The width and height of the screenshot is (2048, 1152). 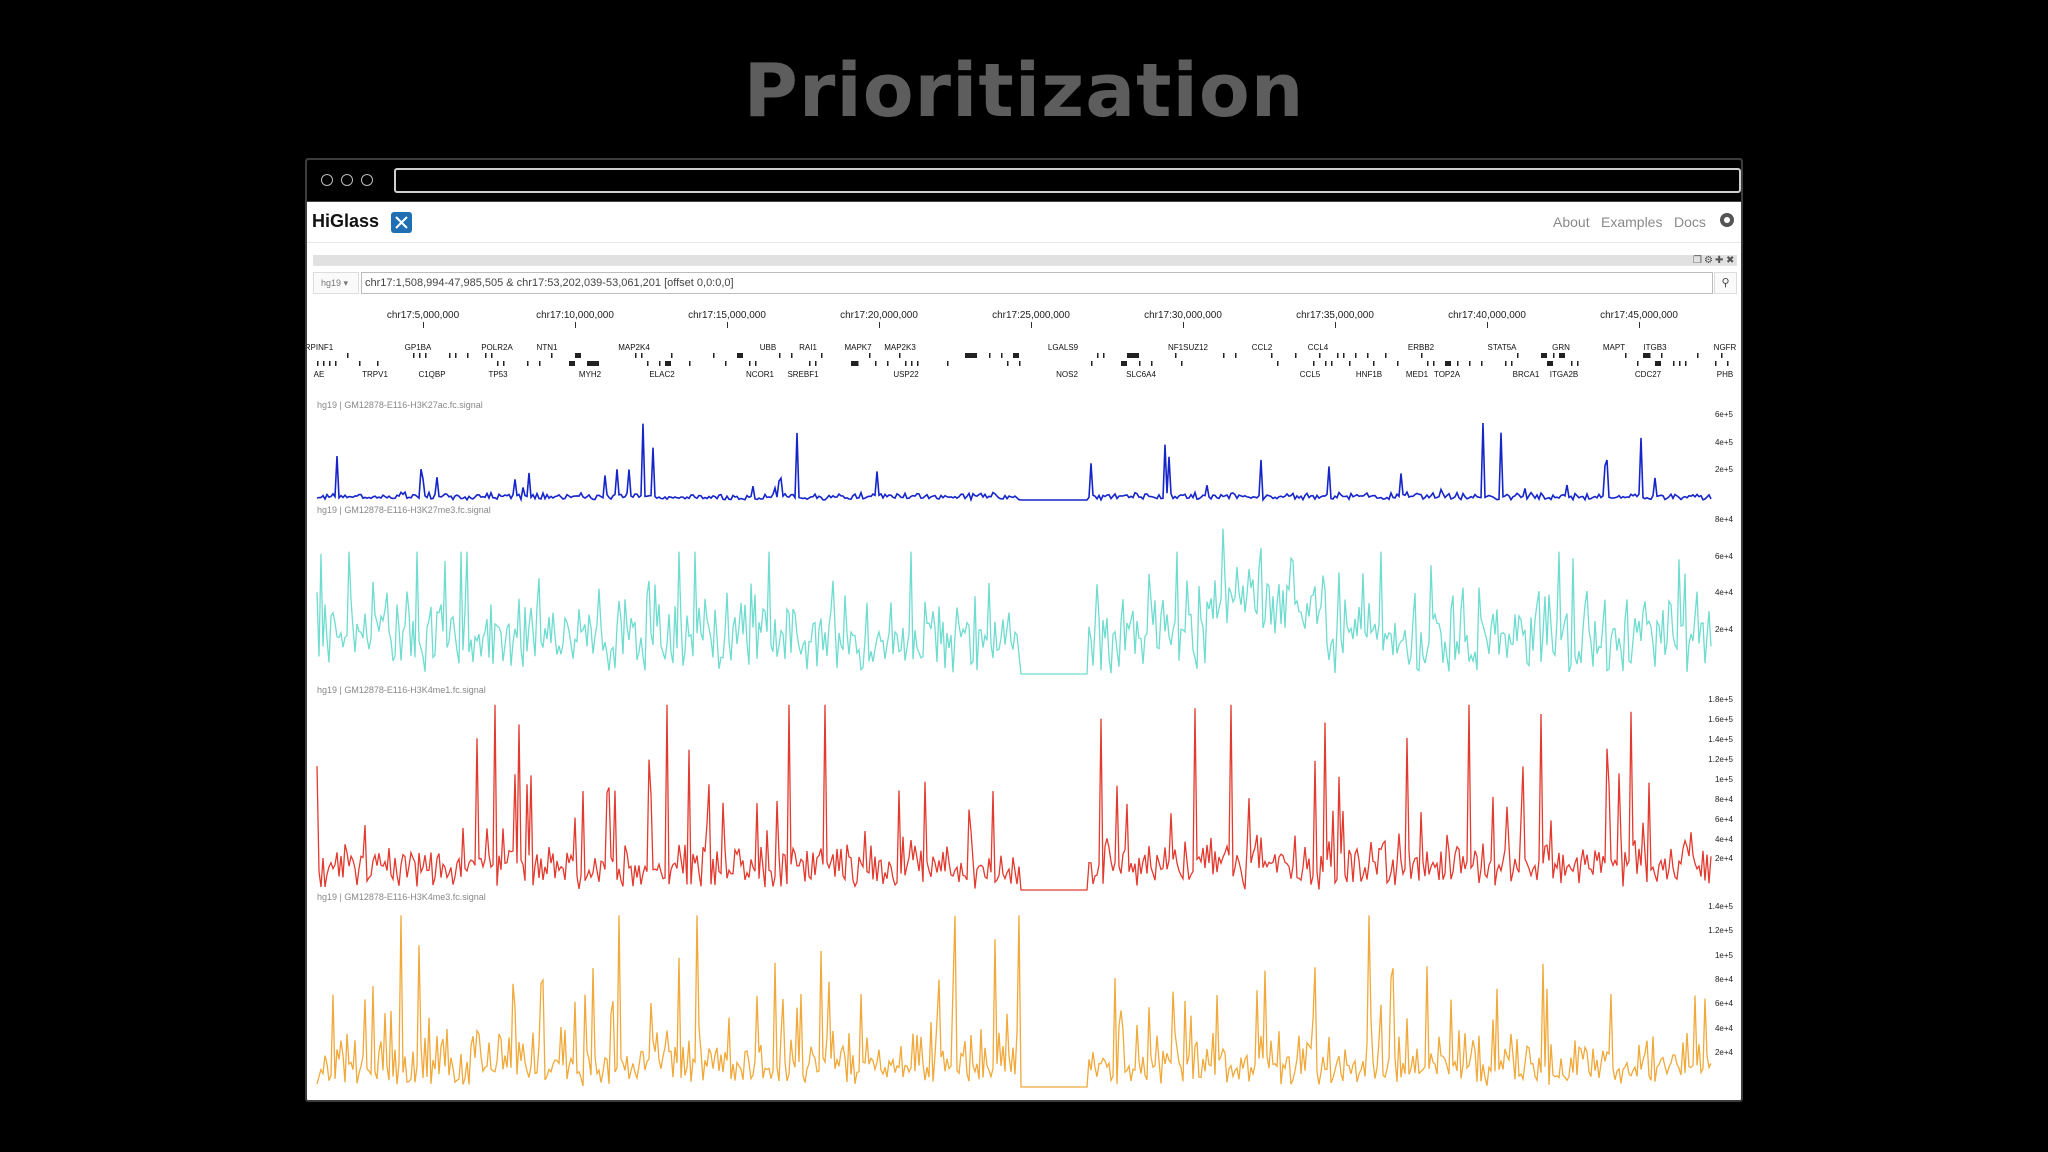 I want to click on gene-label: ERBB2, so click(x=1421, y=347).